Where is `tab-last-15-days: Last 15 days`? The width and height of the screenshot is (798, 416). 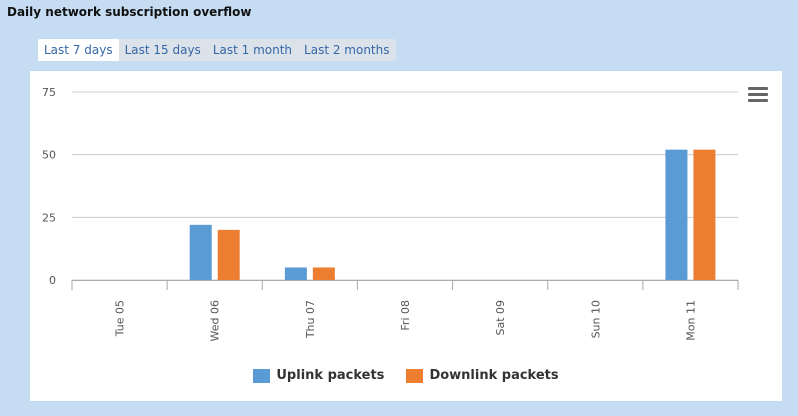
tab-last-15-days: Last 15 days is located at coordinates (162, 50).